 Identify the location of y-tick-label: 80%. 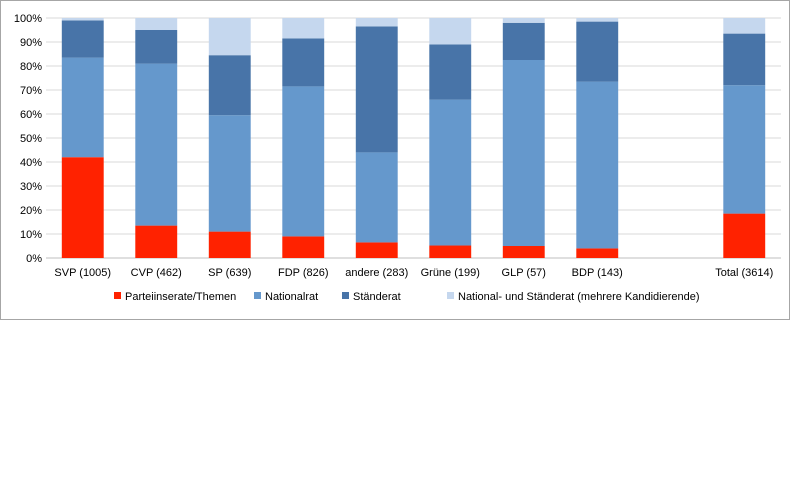
(31, 67).